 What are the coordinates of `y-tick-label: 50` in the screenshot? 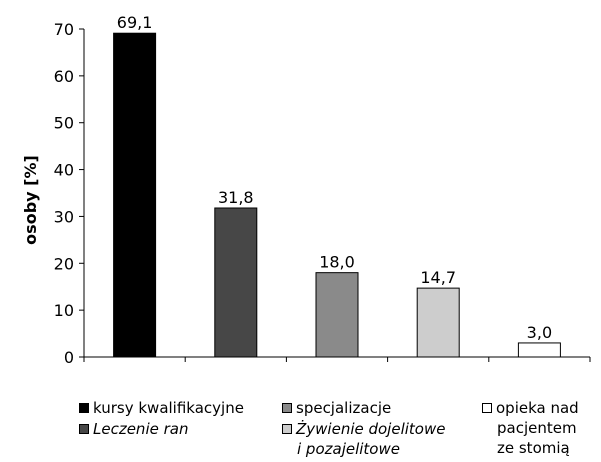 It's located at (64, 123).